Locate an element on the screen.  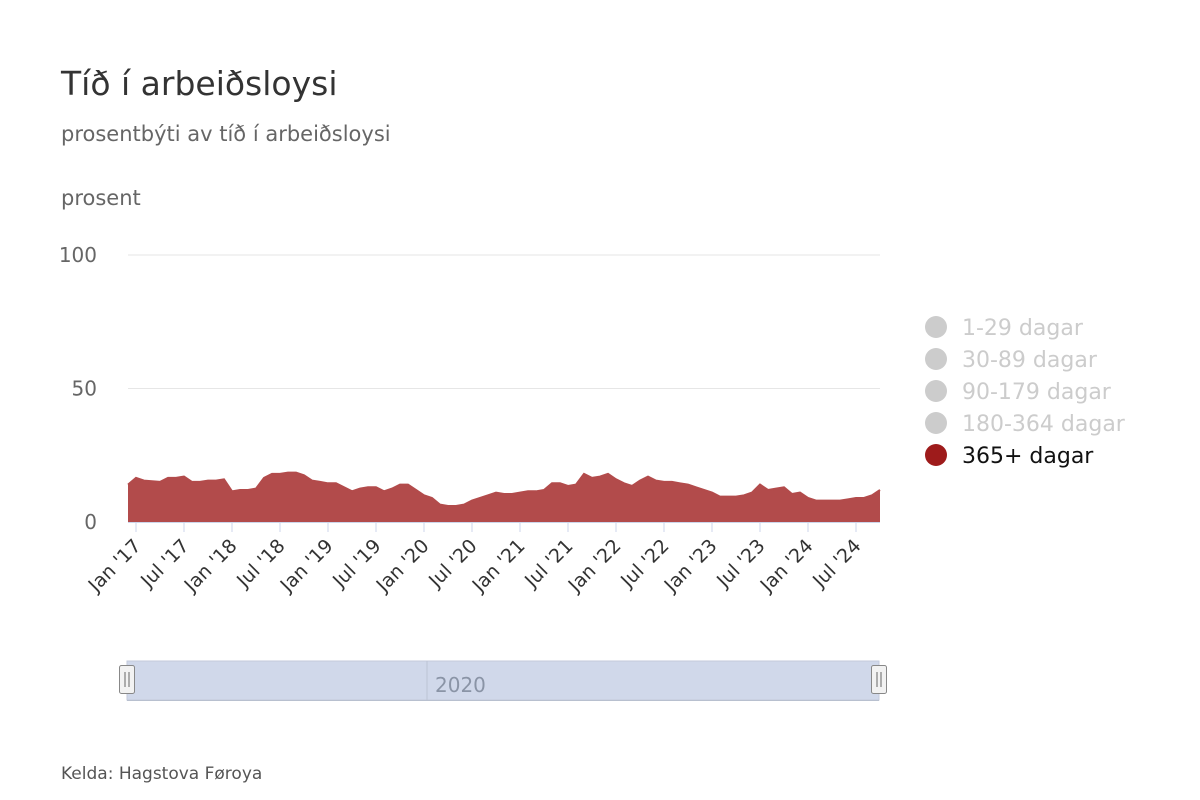
legend-label: 365+ dagar is located at coordinates (1028, 456).